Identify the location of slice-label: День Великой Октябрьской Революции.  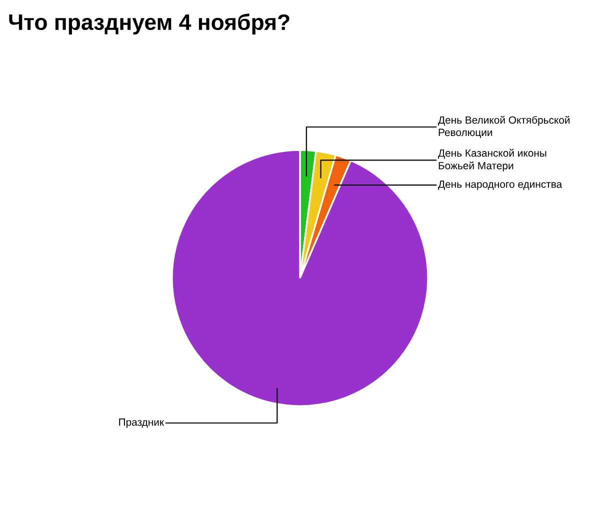
(504, 127).